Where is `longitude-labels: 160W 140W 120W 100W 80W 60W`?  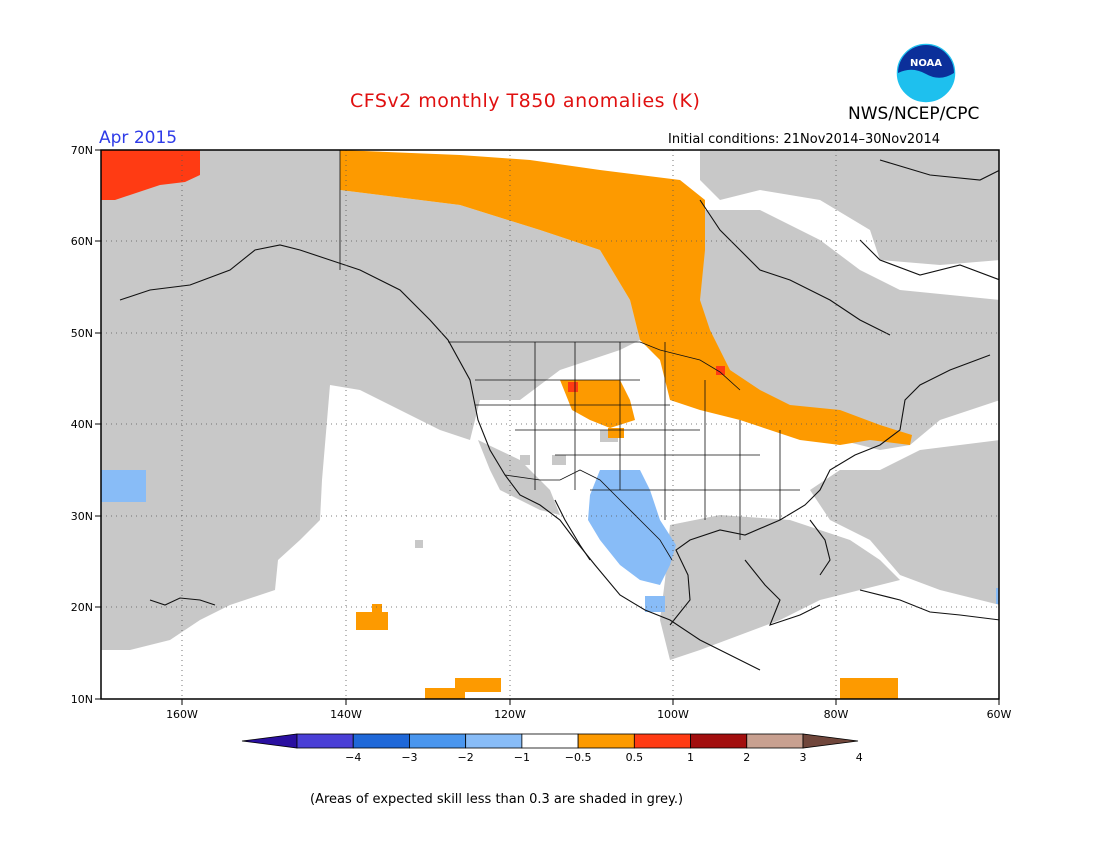
longitude-labels: 160W 140W 120W 100W 80W 60W is located at coordinates (588, 714).